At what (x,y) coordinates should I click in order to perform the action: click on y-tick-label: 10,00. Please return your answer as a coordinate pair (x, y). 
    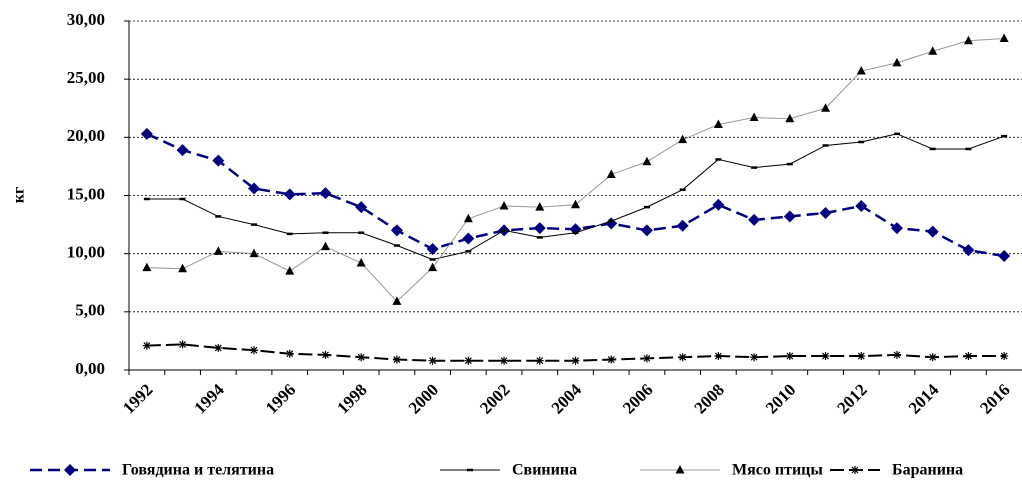
    Looking at the image, I should click on (86, 252).